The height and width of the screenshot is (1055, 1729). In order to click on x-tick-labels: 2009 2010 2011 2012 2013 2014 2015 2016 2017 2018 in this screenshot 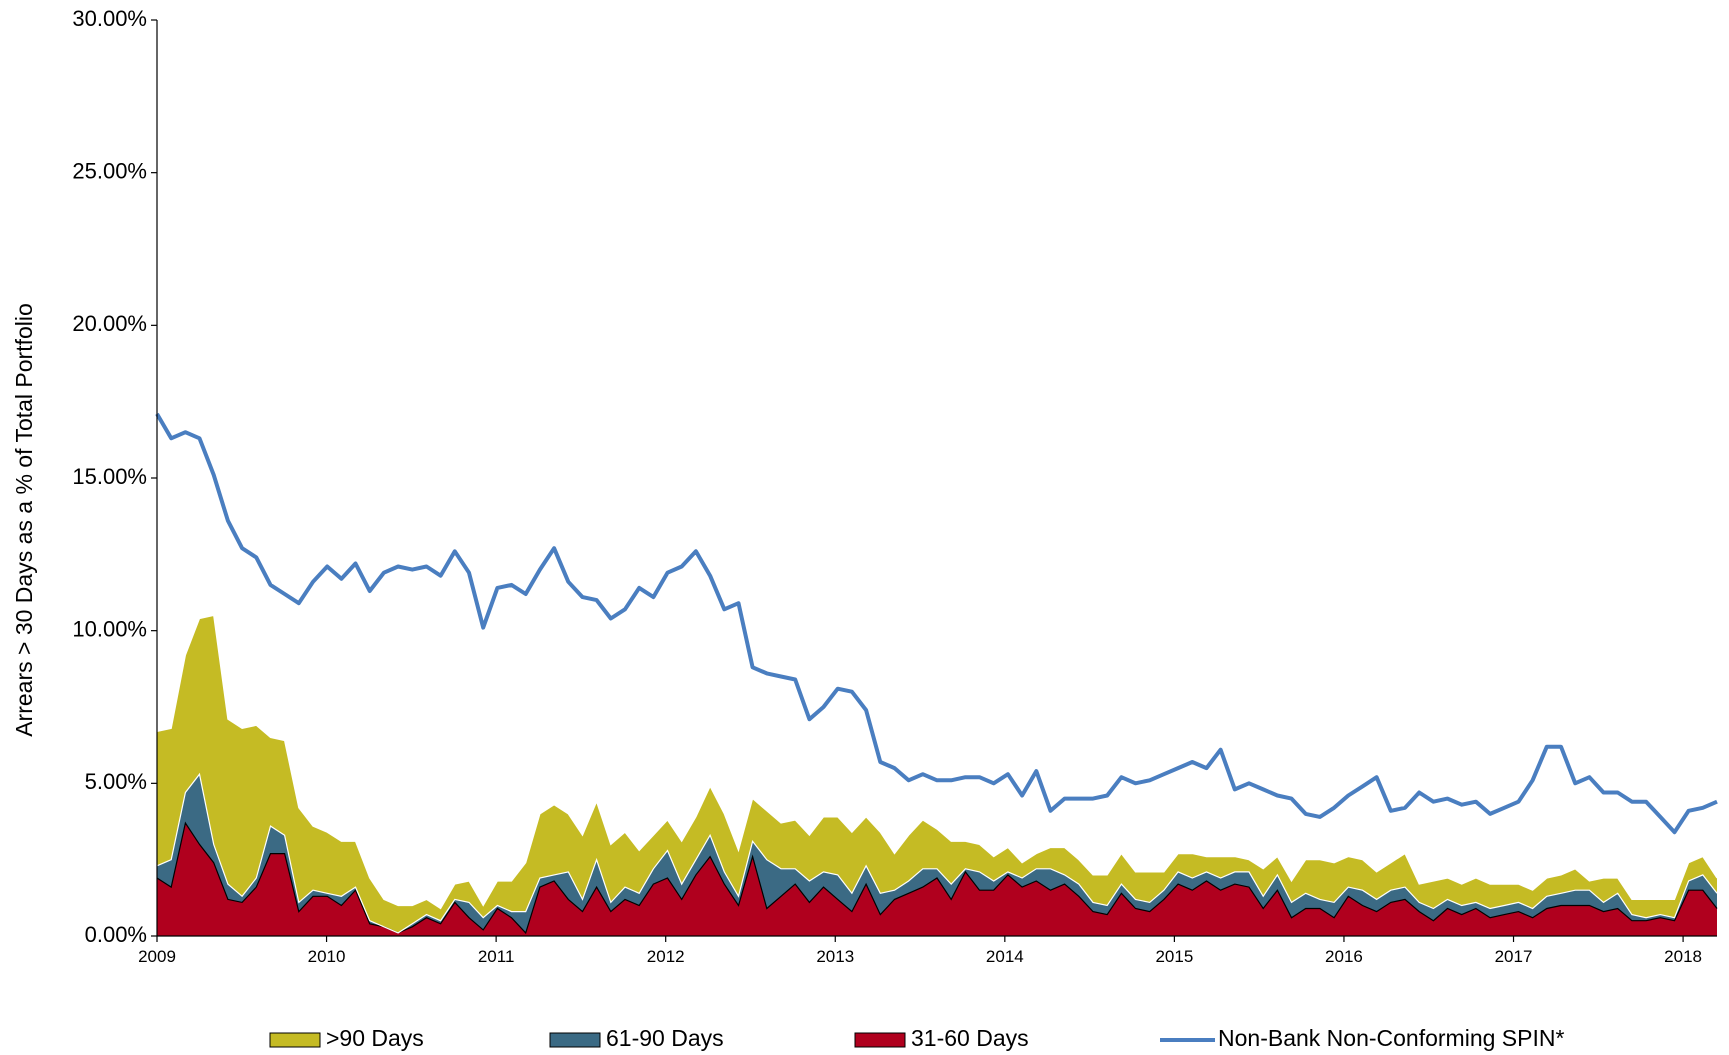, I will do `click(920, 956)`.